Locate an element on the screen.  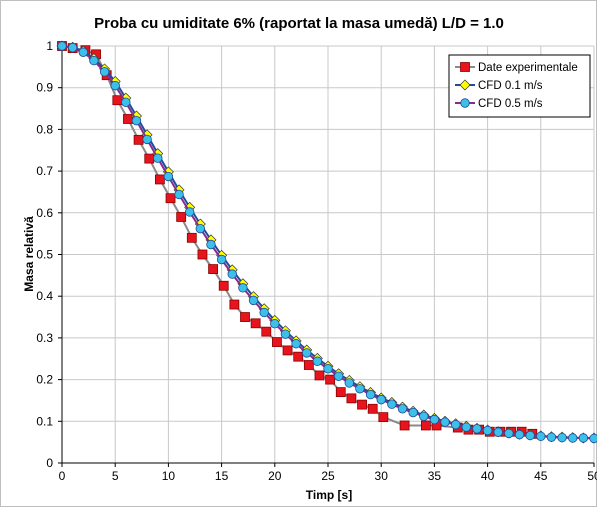
y-tick-label: 0.9 is located at coordinates (44, 88).